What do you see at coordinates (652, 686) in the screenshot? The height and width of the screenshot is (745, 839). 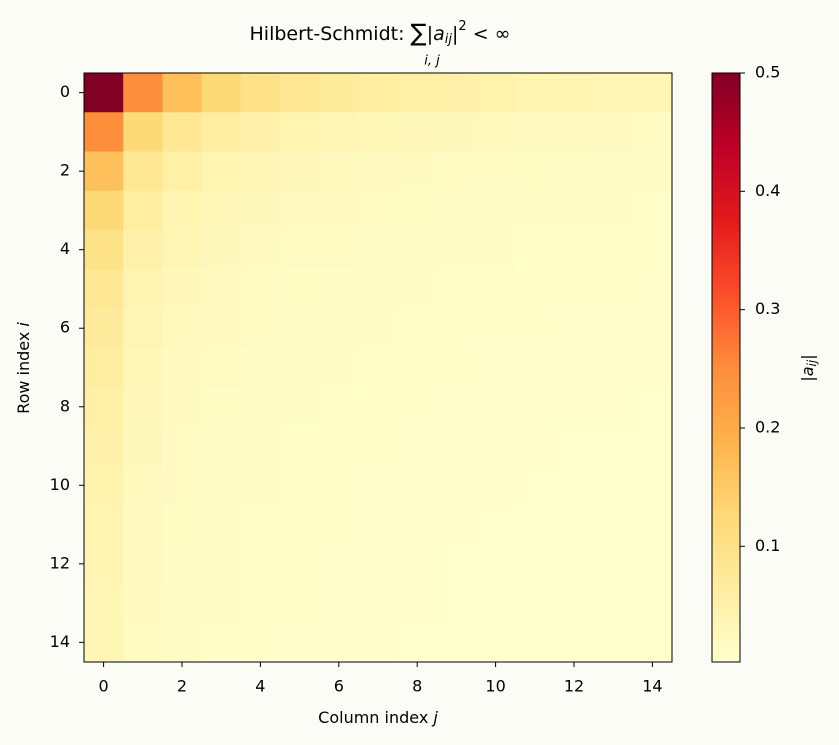 I see `x-tick-label: 14` at bounding box center [652, 686].